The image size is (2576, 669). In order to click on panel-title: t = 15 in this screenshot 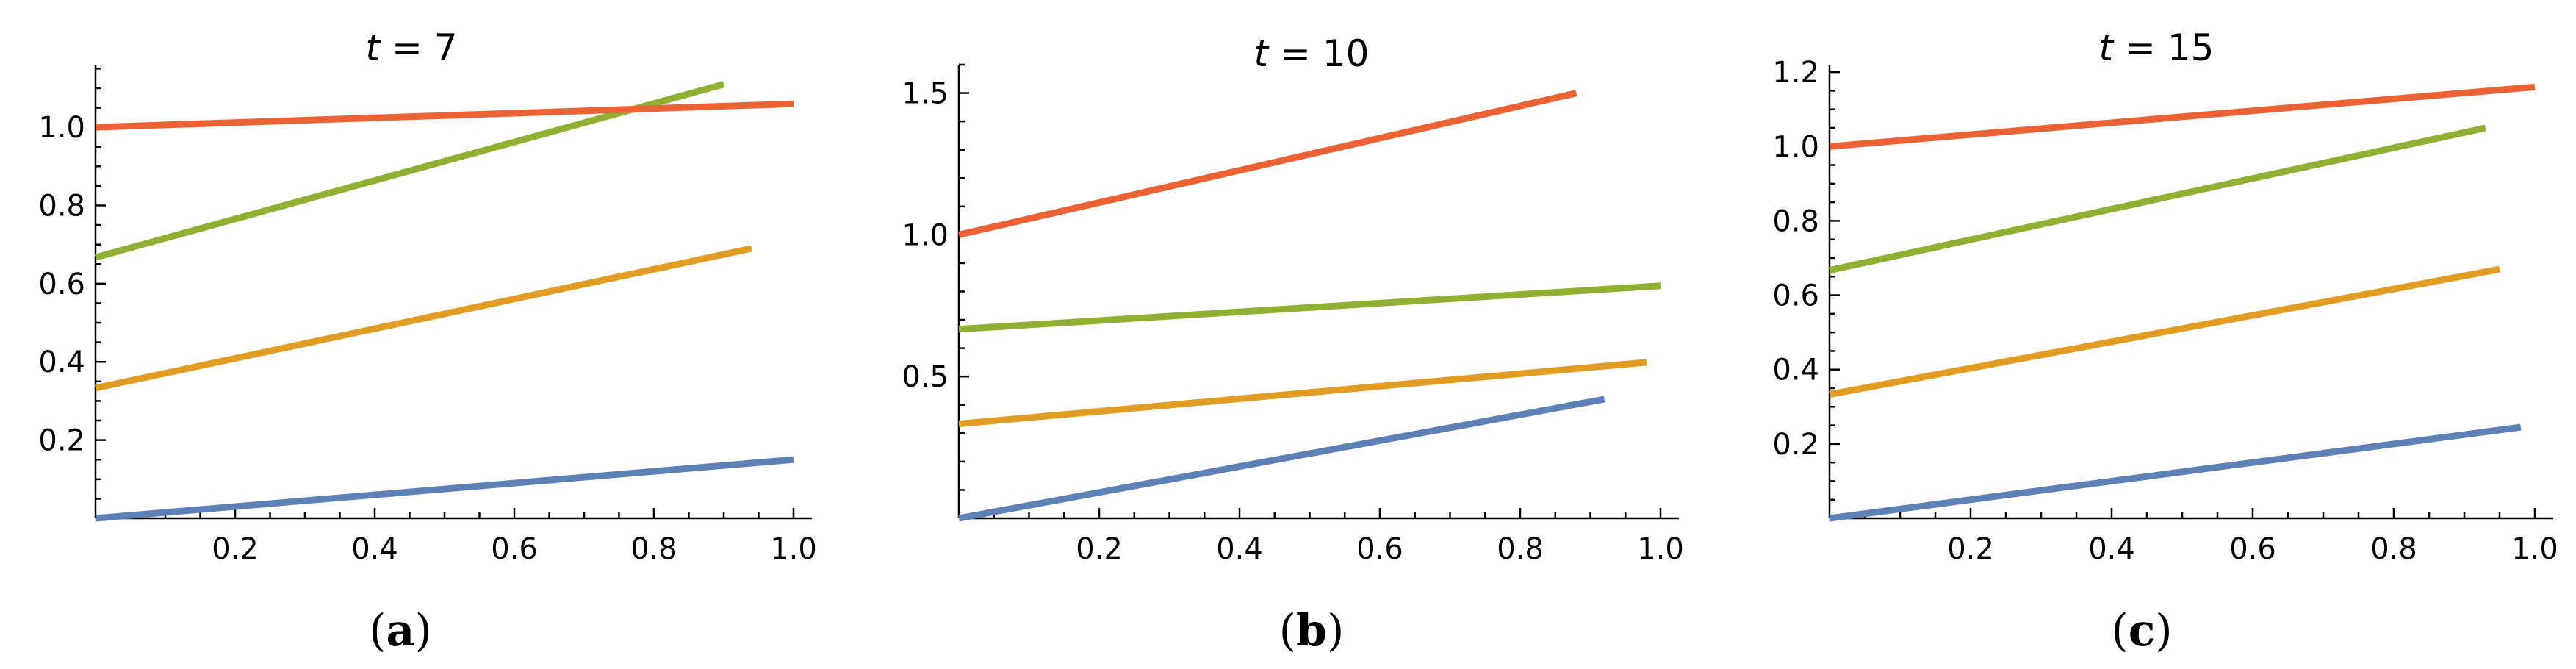, I will do `click(2157, 48)`.